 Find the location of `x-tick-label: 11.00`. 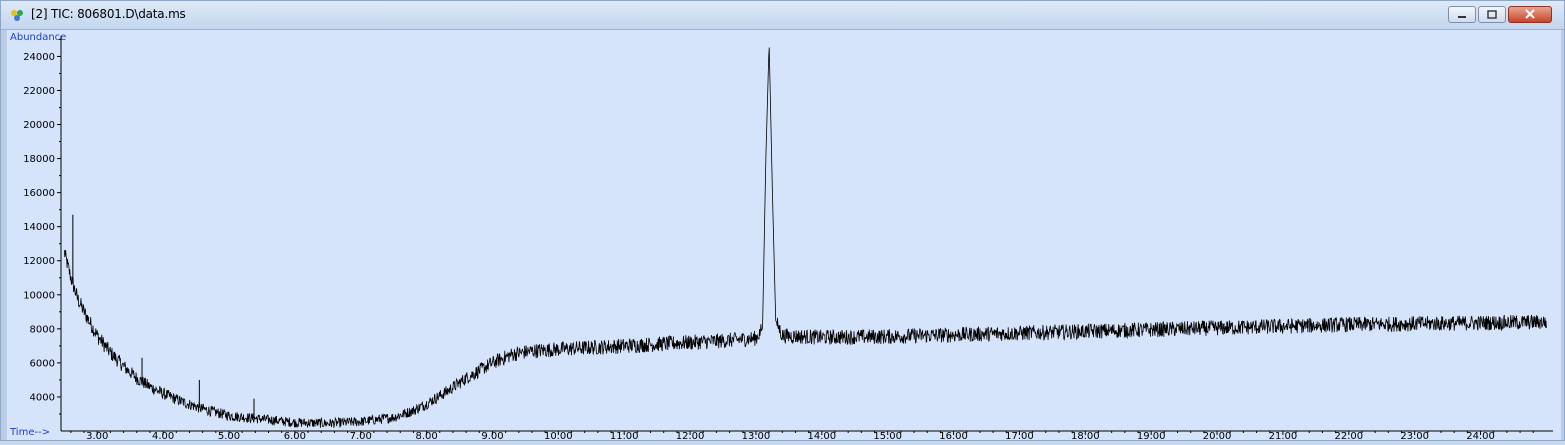

x-tick-label: 11.00 is located at coordinates (624, 435).